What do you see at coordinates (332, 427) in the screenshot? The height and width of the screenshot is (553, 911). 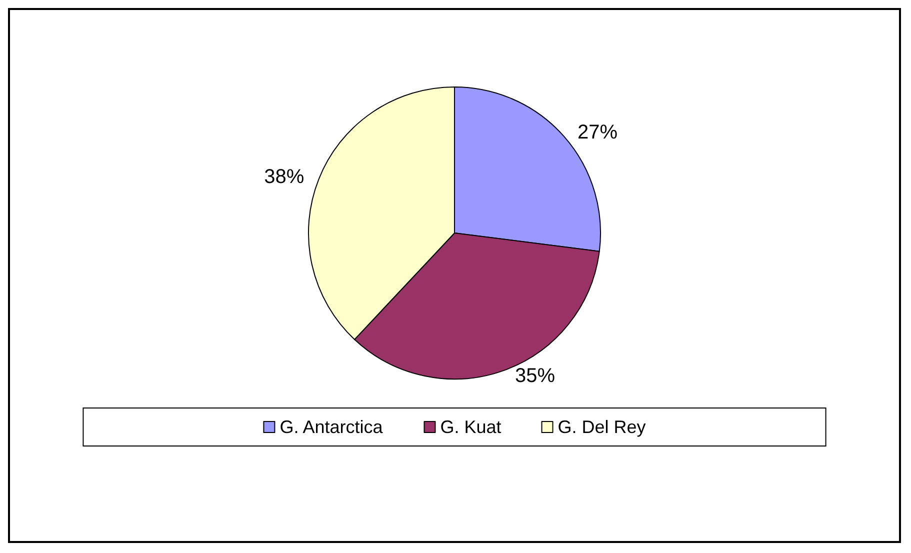 I see `legend-label: G. Antarctica` at bounding box center [332, 427].